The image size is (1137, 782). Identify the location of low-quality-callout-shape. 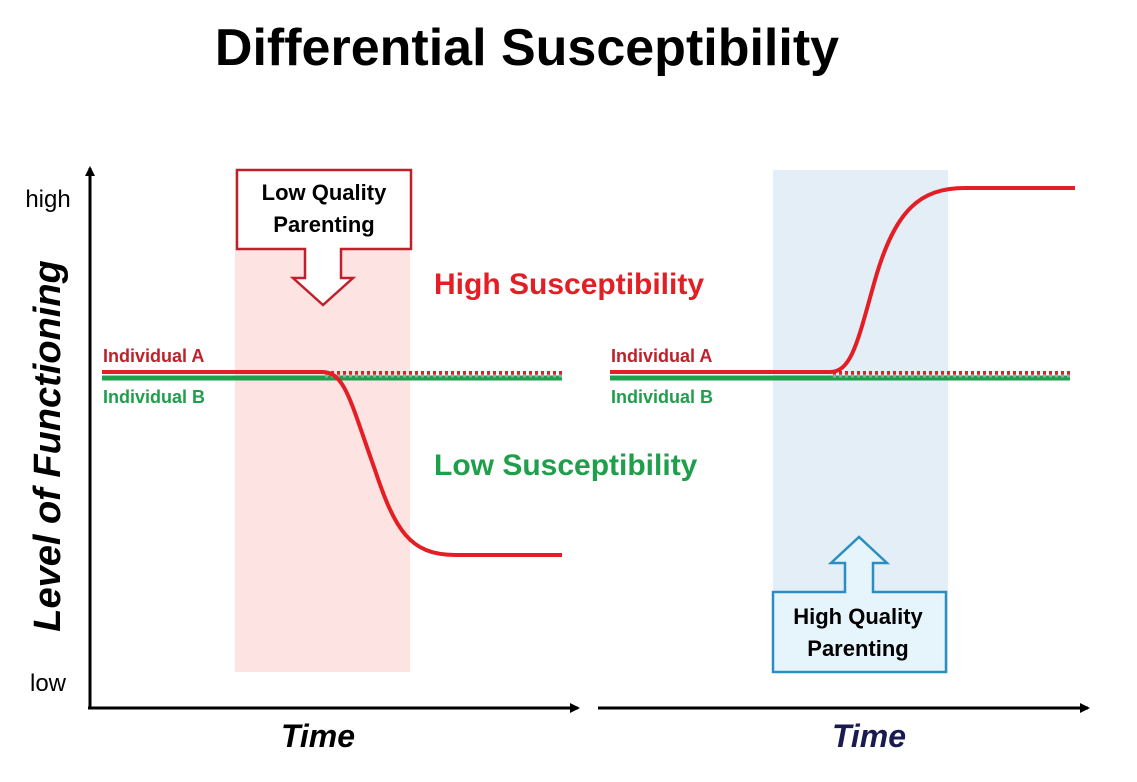
(324, 237).